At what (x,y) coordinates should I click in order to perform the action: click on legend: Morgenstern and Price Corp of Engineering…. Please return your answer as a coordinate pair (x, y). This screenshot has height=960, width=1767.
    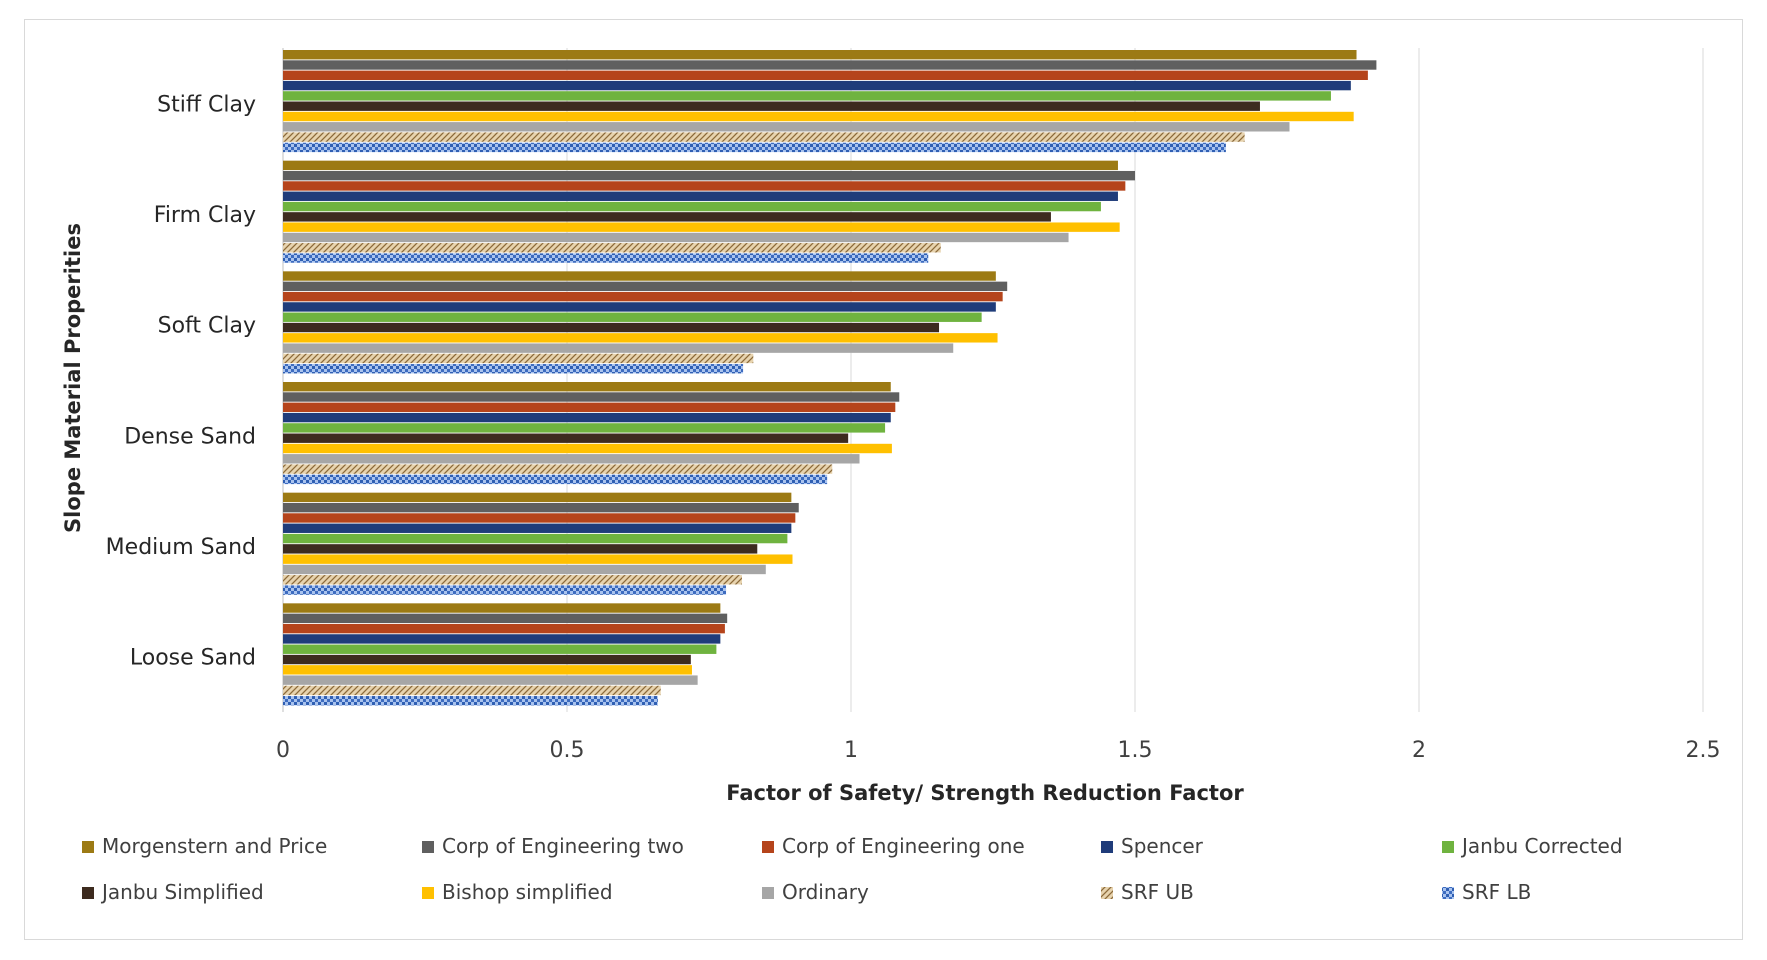
    Looking at the image, I should click on (852, 869).